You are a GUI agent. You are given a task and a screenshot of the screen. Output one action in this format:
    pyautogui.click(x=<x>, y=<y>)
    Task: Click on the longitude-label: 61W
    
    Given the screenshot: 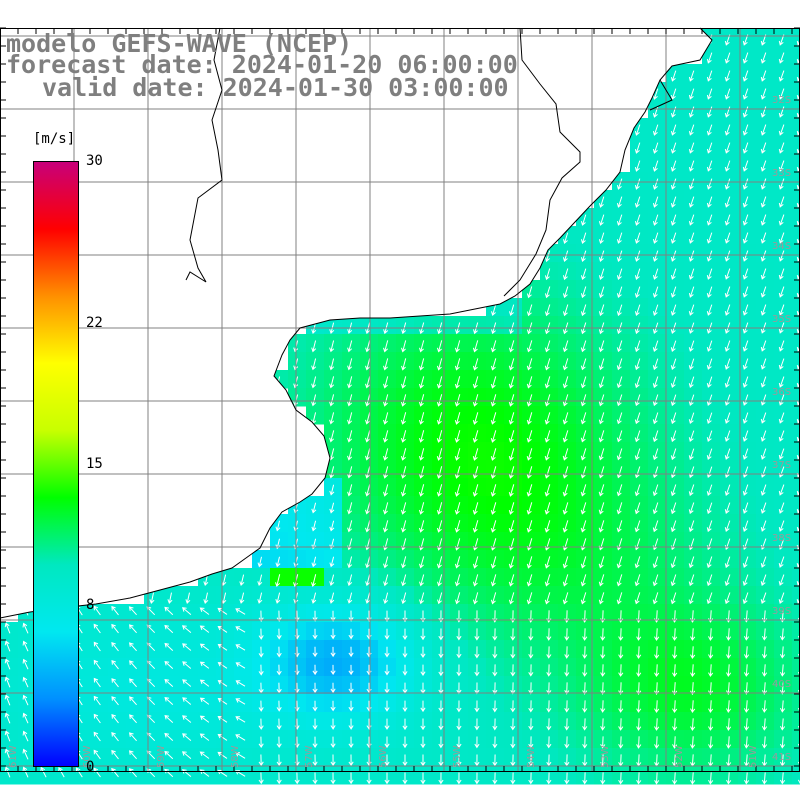 What is the action you would take?
    pyautogui.click(x=13, y=756)
    